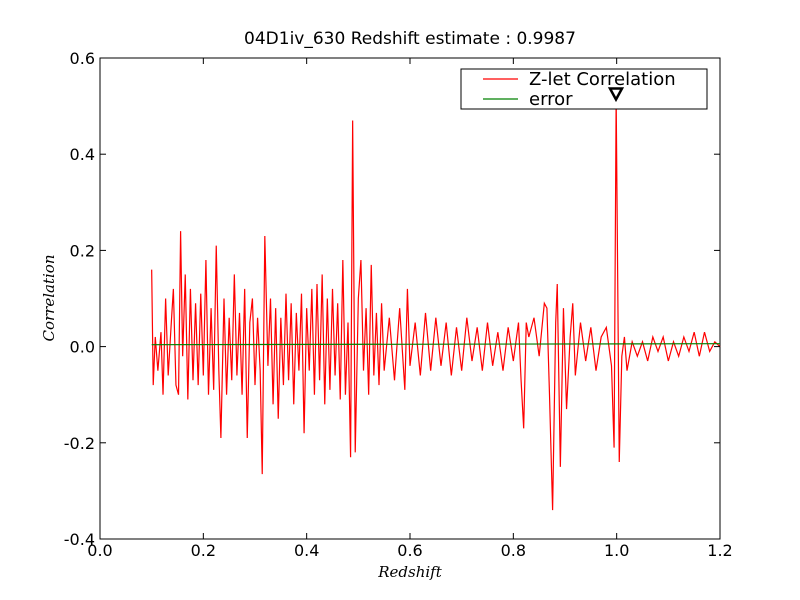 This screenshot has width=800, height=600. Describe the element at coordinates (409, 572) in the screenshot. I see `x-axis-label: Redshift` at that location.